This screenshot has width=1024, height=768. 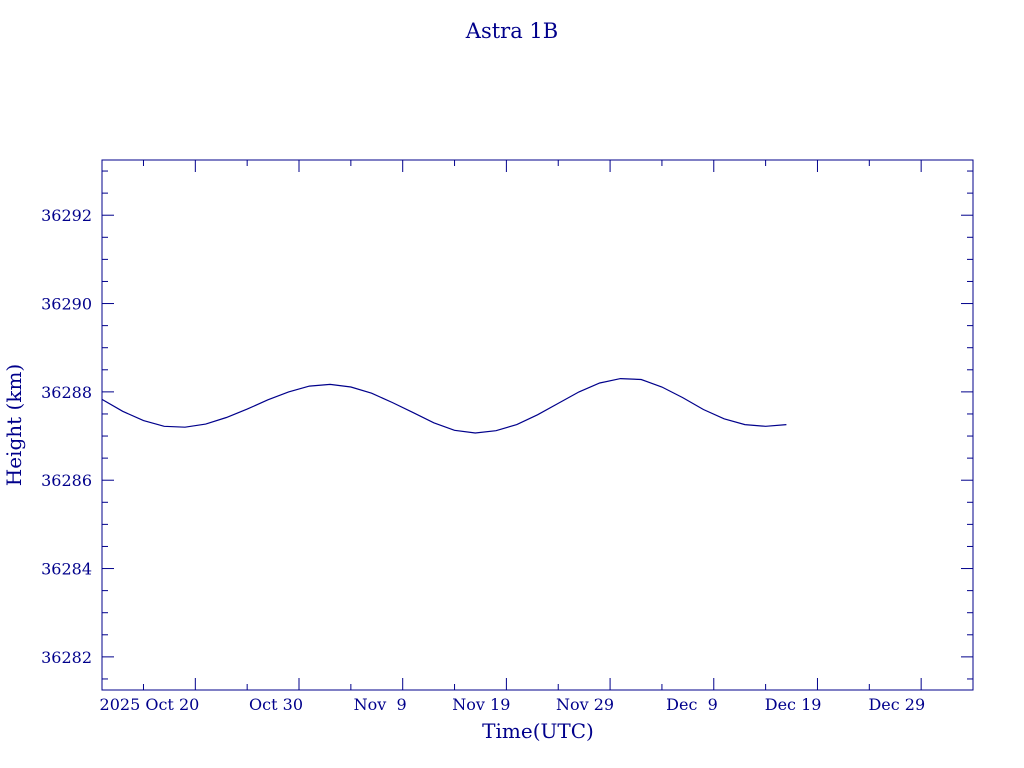 What do you see at coordinates (66, 480) in the screenshot?
I see `y-tick-label: 36286` at bounding box center [66, 480].